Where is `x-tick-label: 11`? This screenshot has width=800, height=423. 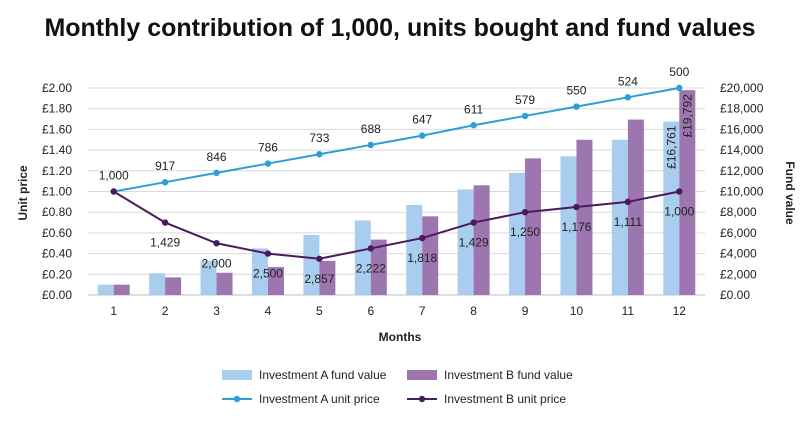 x-tick-label: 11 is located at coordinates (628, 311).